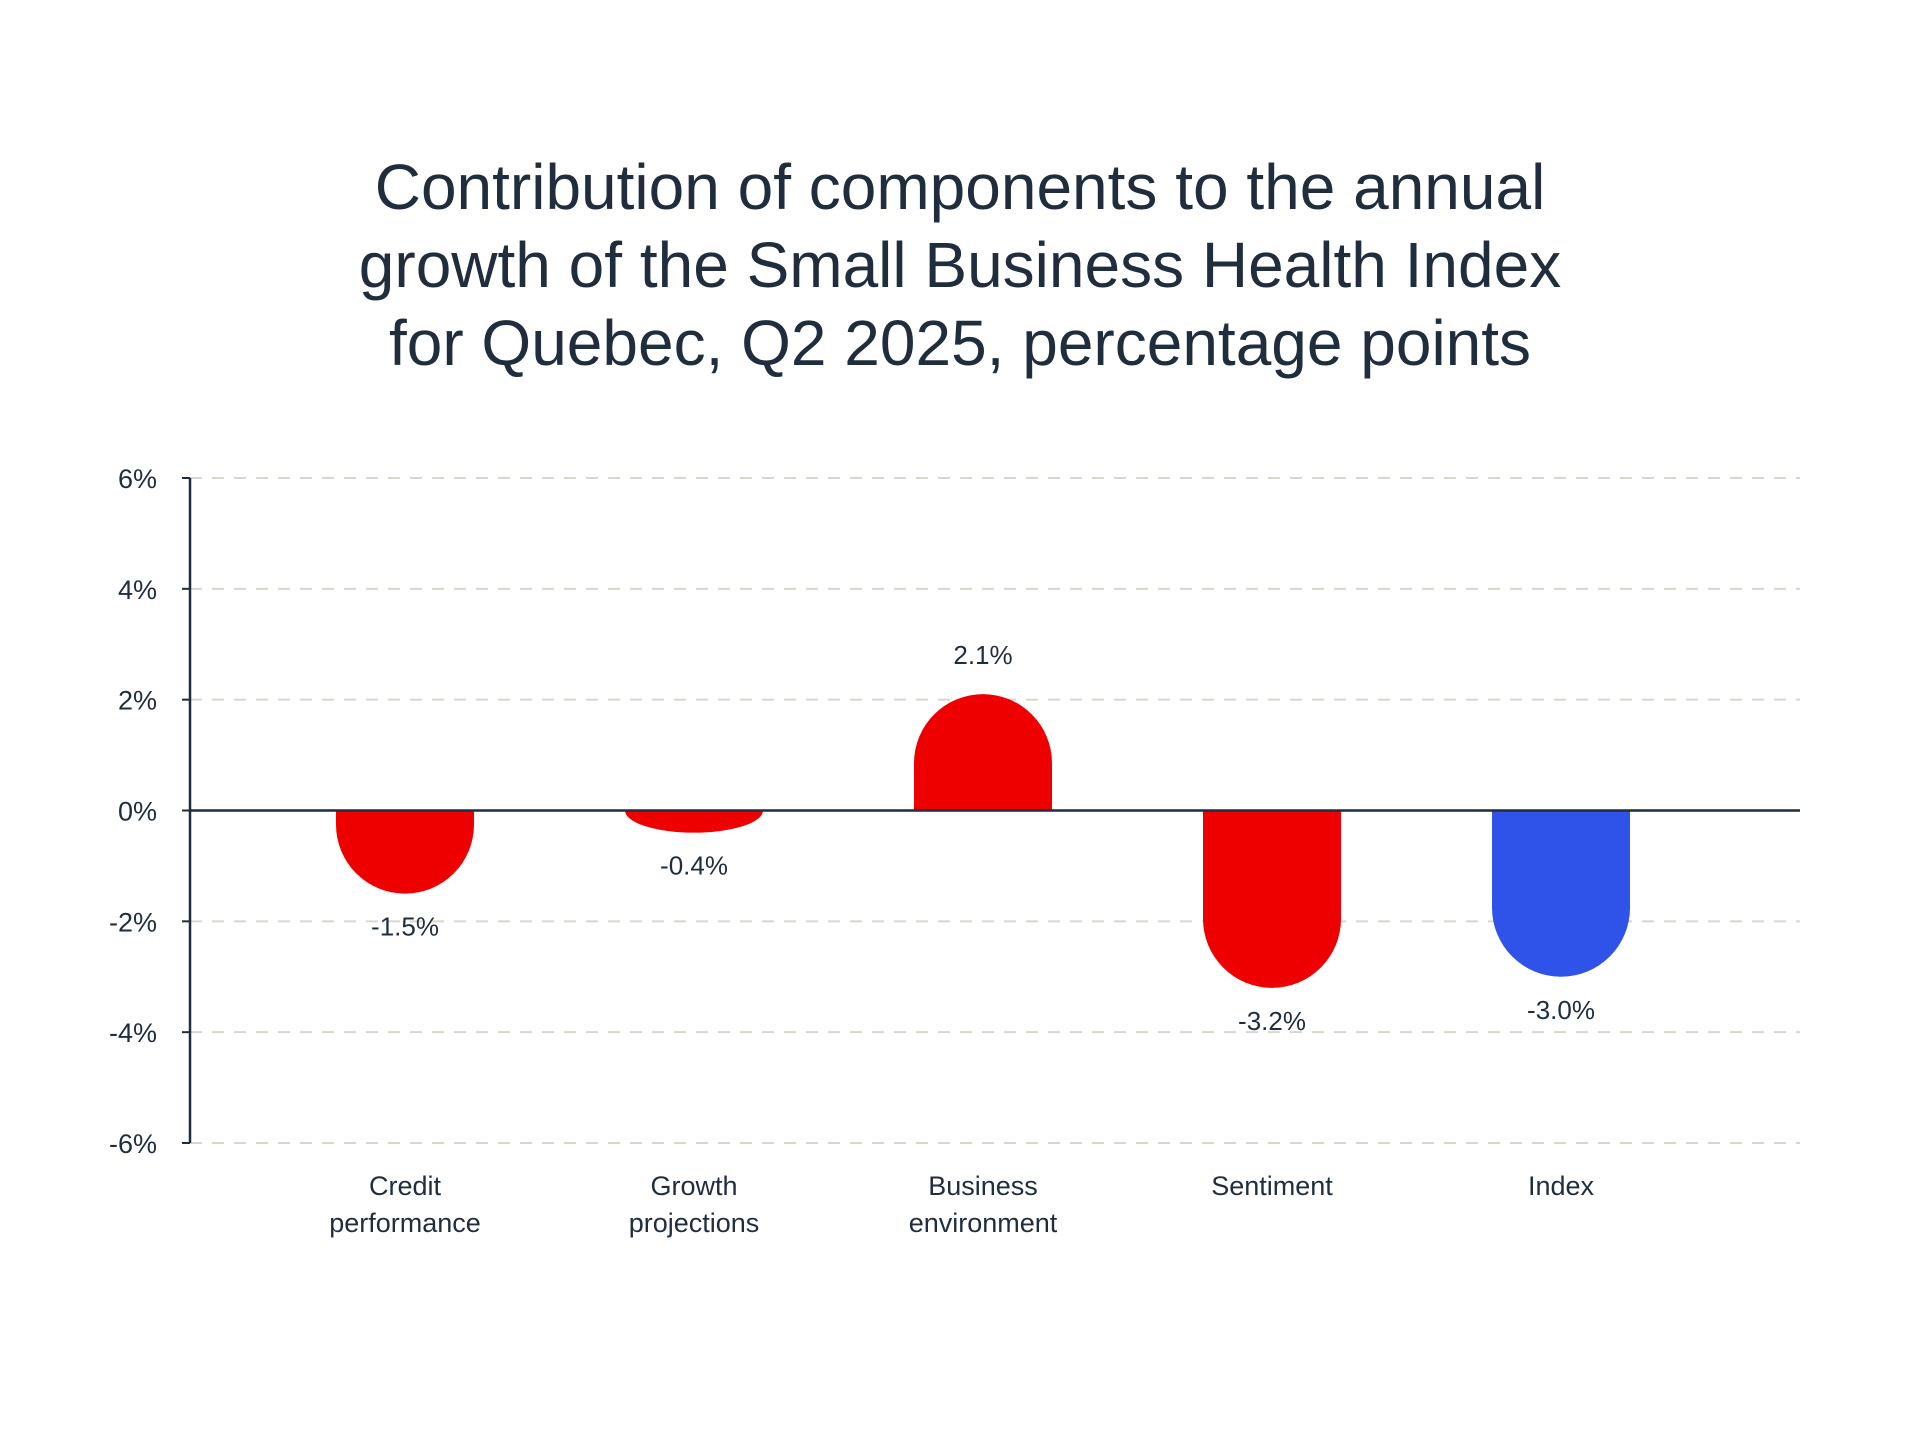  What do you see at coordinates (137, 701) in the screenshot?
I see `y-tick-label: 2%` at bounding box center [137, 701].